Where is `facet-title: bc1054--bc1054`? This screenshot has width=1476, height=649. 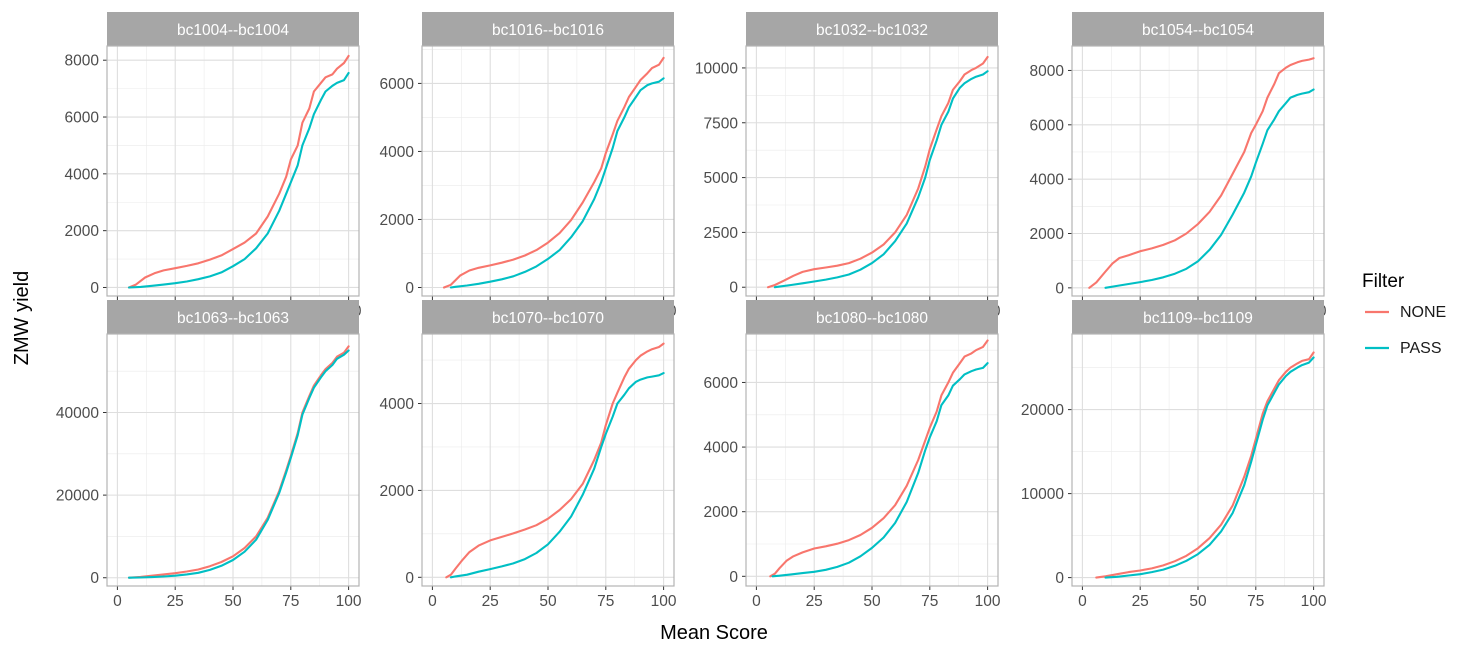
facet-title: bc1054--bc1054 is located at coordinates (1198, 30).